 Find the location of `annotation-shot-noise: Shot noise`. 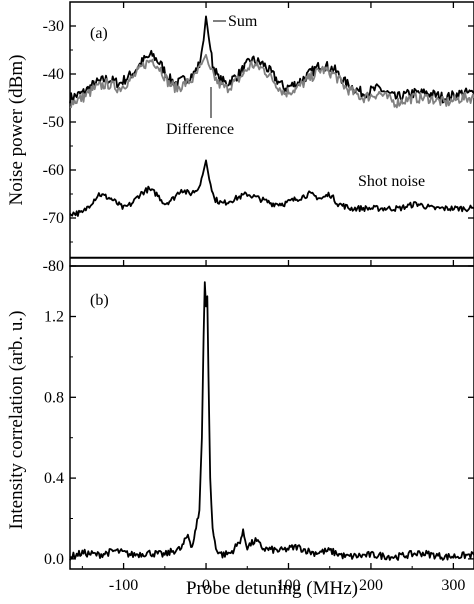

annotation-shot-noise: Shot noise is located at coordinates (391, 181).